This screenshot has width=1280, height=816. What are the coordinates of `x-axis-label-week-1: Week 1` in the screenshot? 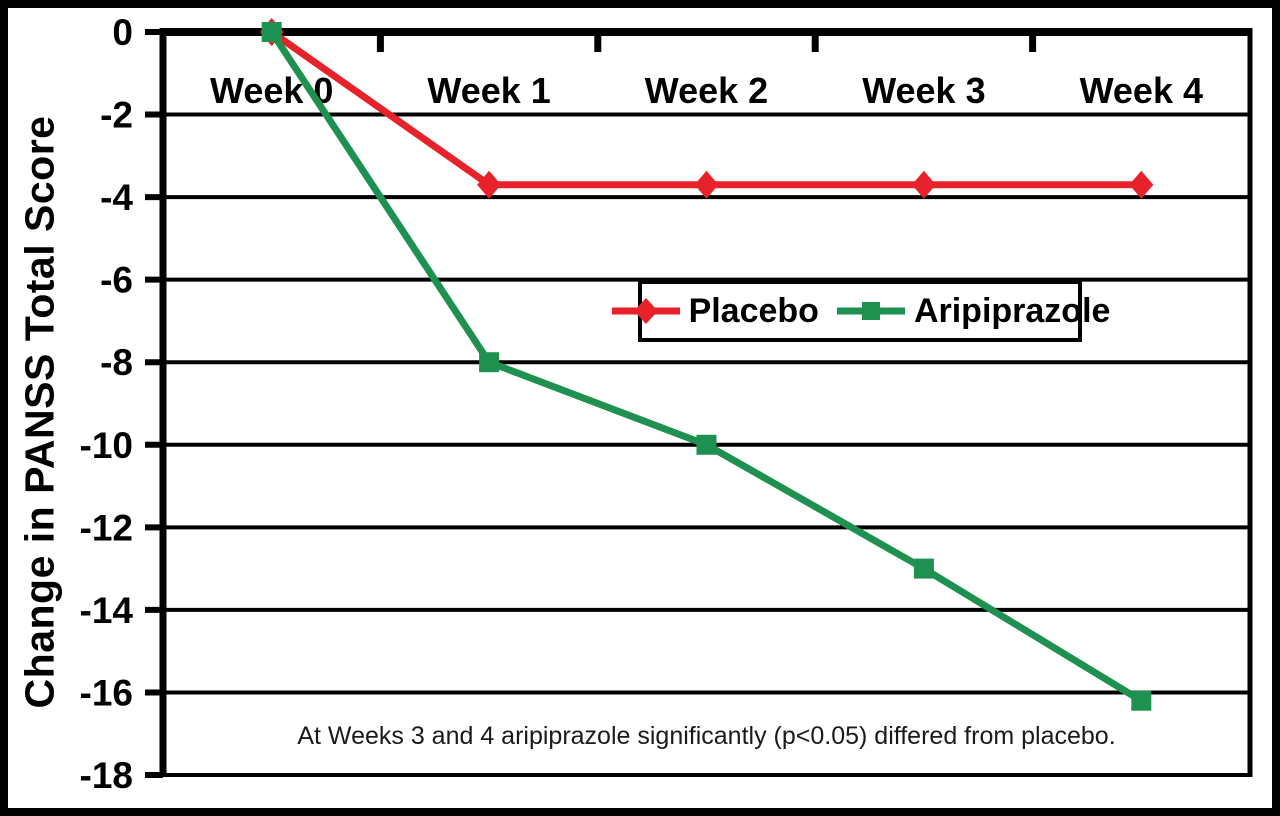 It's located at (488, 90).